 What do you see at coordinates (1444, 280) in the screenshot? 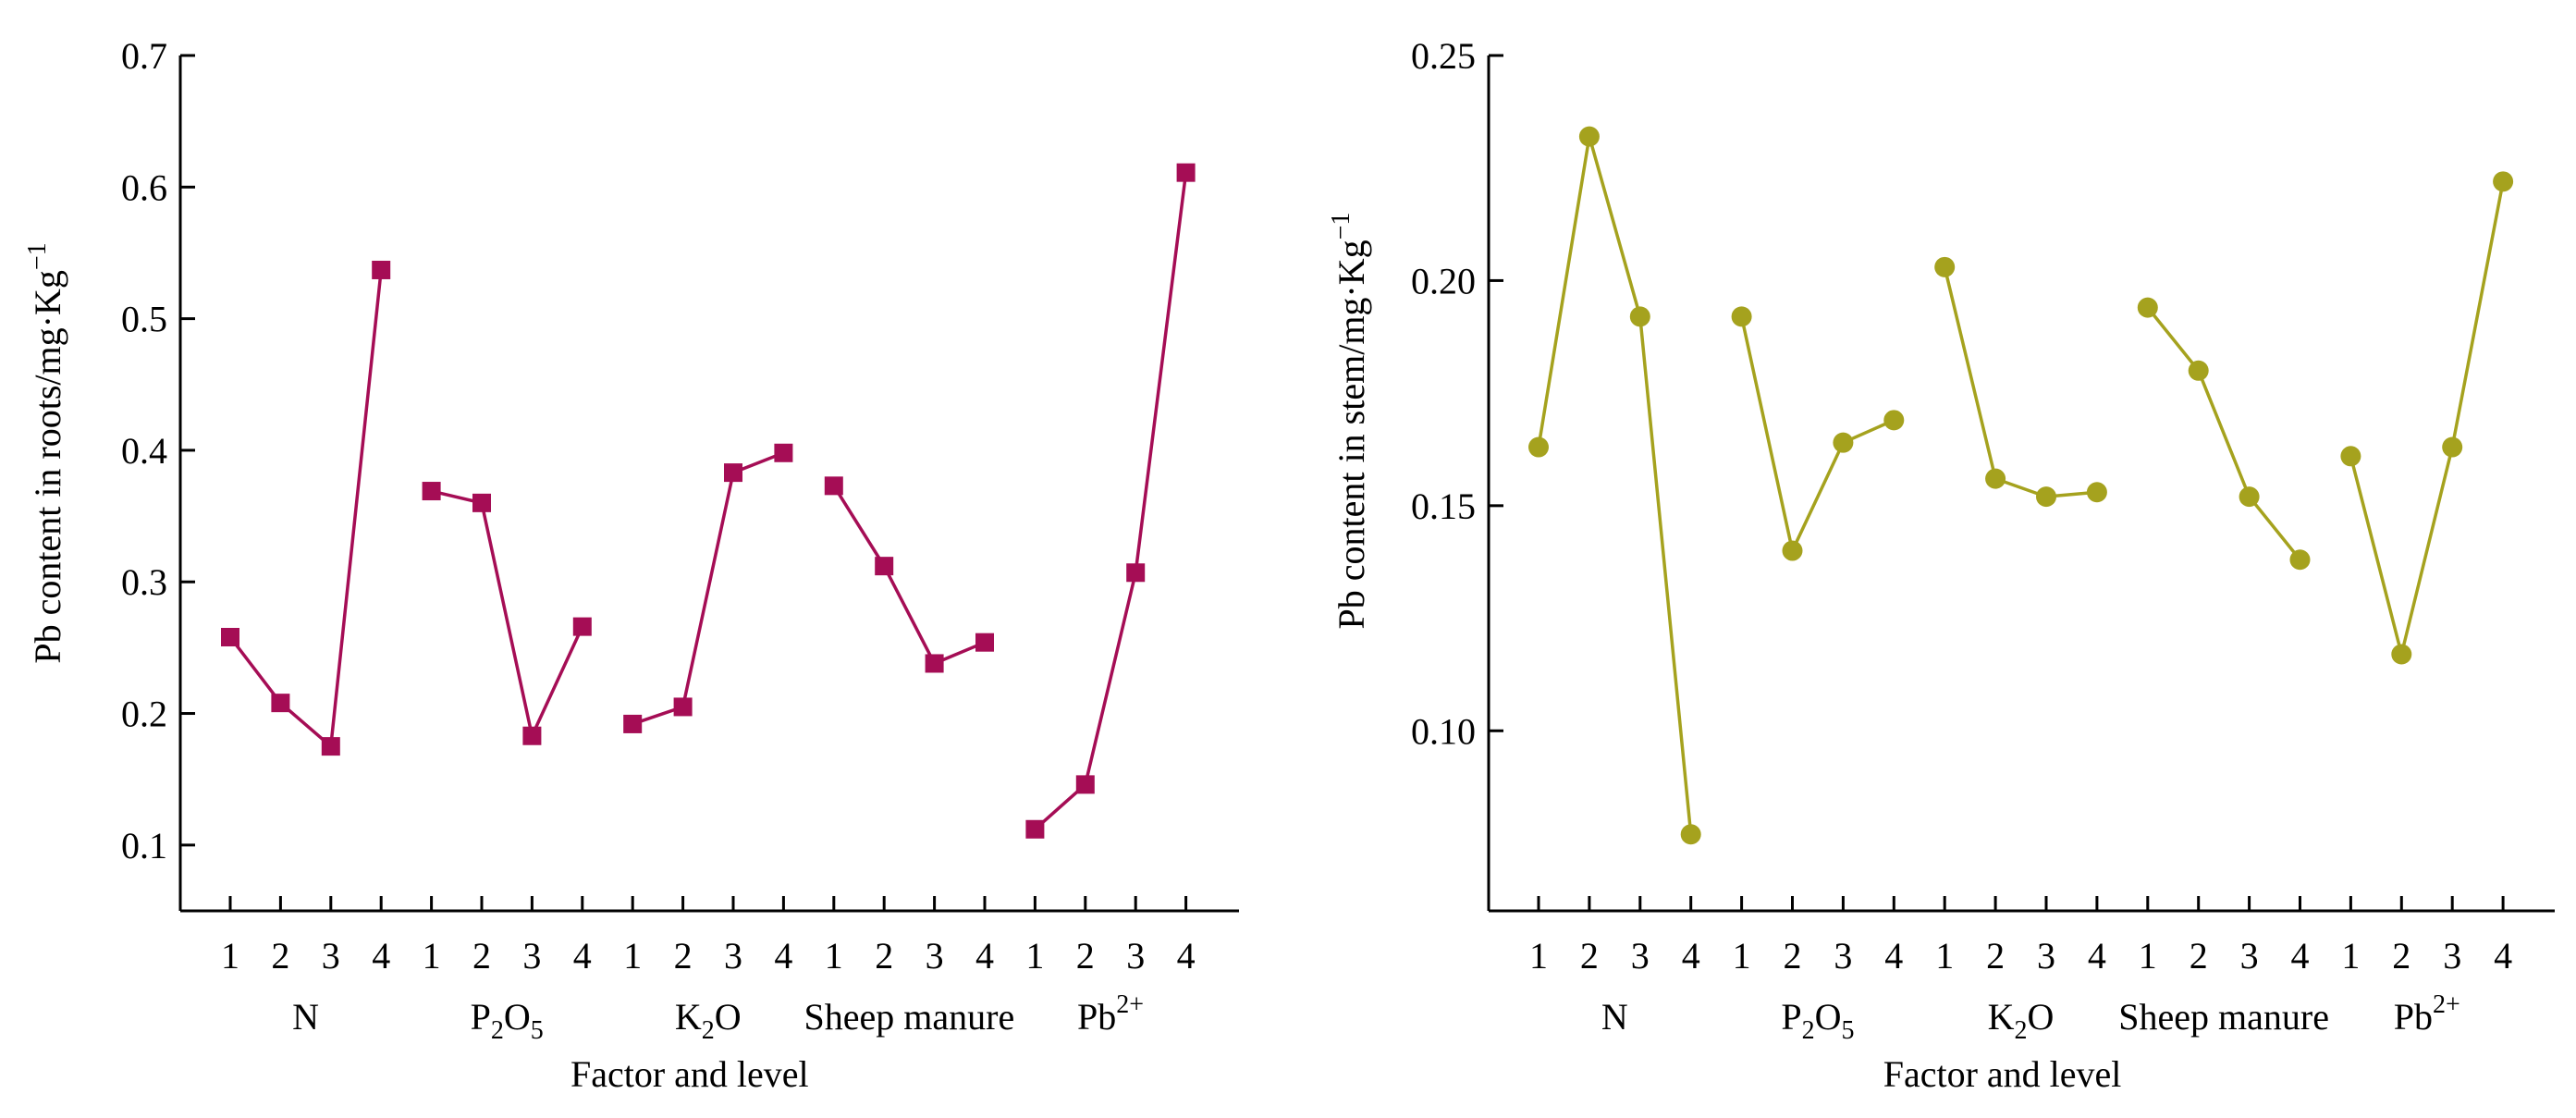
I see `y-tick-label: 0.20` at bounding box center [1444, 280].